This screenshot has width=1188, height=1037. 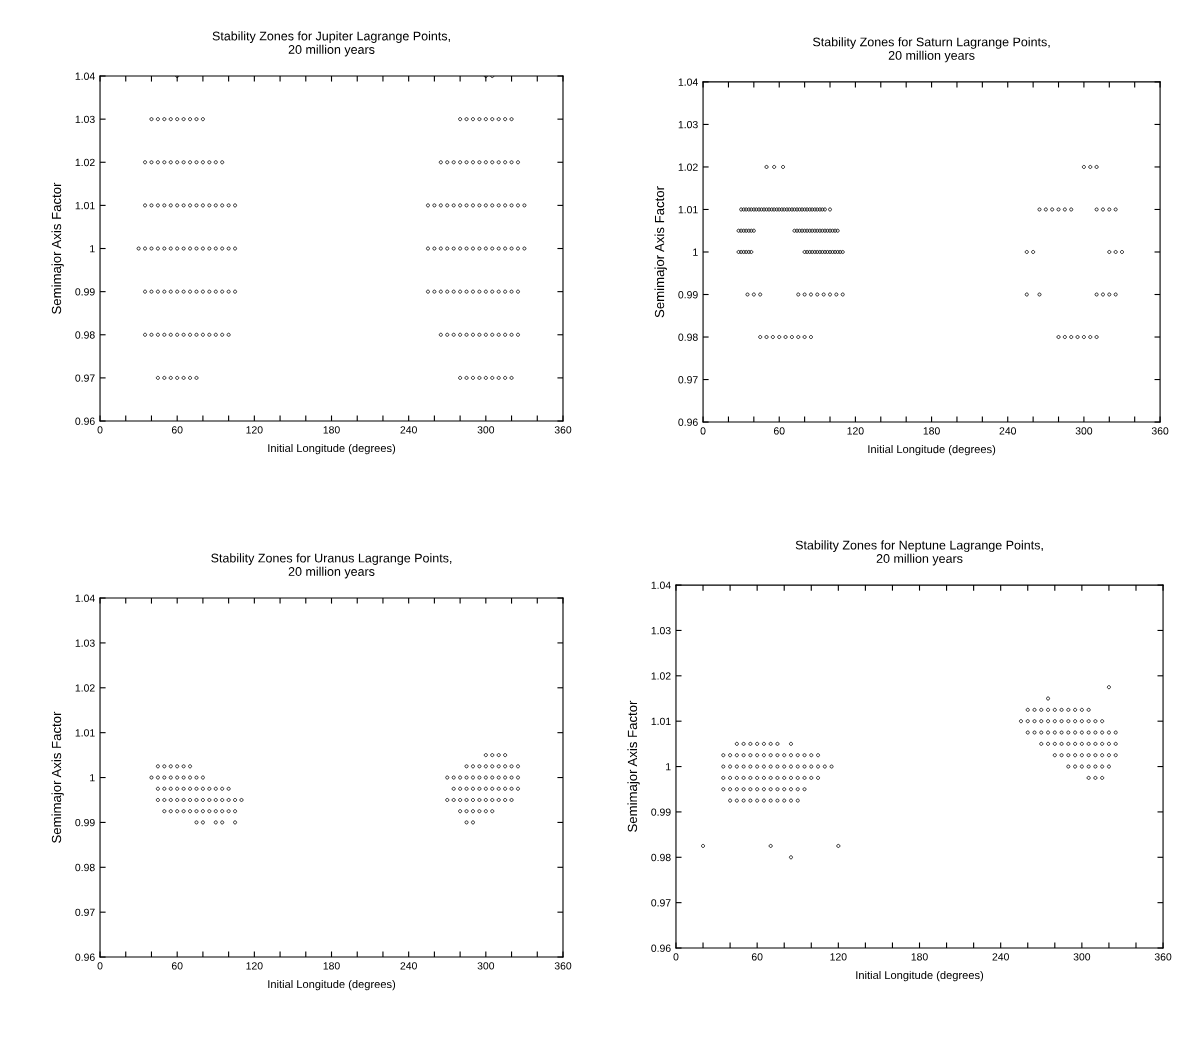 I want to click on chart-title: Stability Zones for Jupiter Lagrange Points, 20 million years, so click(x=331, y=44).